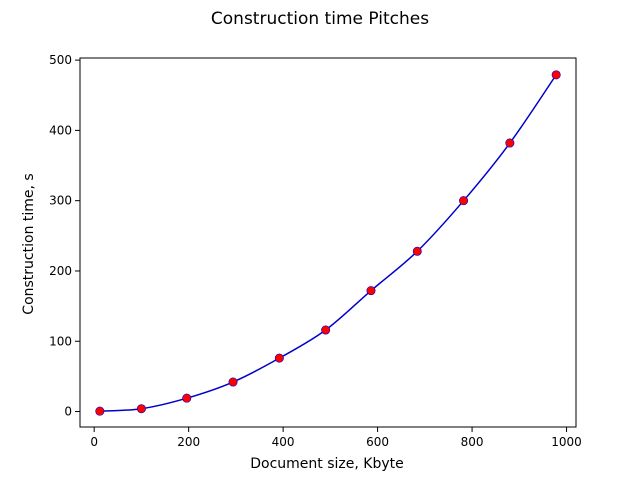 The height and width of the screenshot is (480, 640). Describe the element at coordinates (60, 201) in the screenshot. I see `y-tick-label: 300` at that location.